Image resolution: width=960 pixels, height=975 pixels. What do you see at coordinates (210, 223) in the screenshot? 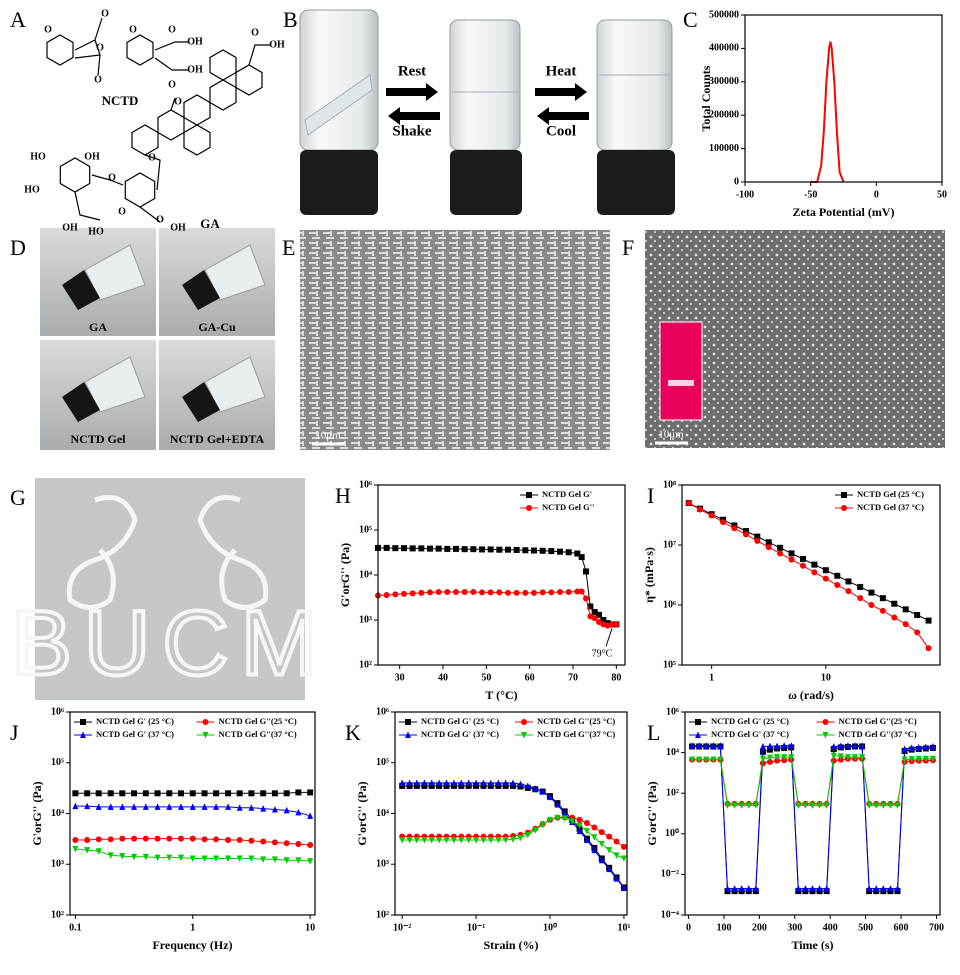
I see `structure-label: GA` at bounding box center [210, 223].